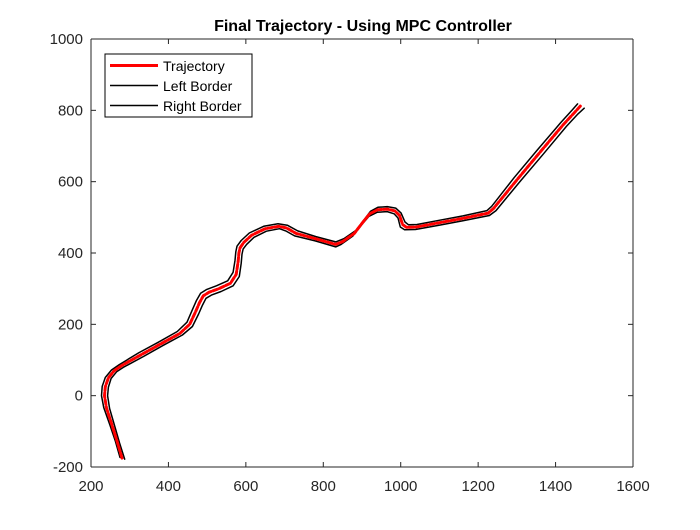 The width and height of the screenshot is (700, 530). I want to click on y-tick-label: 0, so click(79, 396).